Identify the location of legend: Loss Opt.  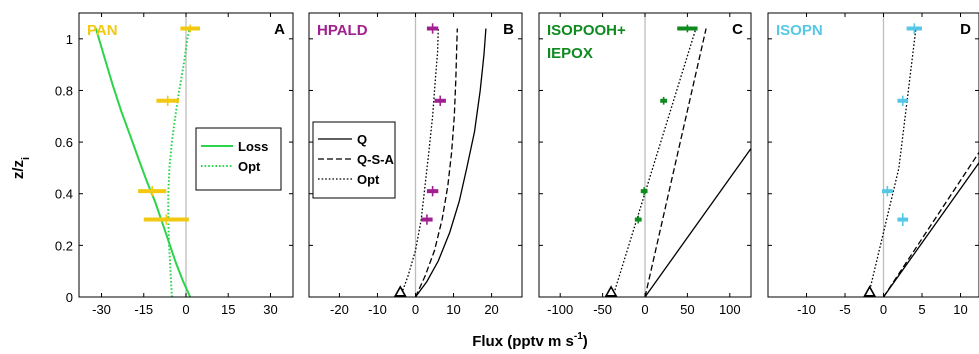
(238, 159).